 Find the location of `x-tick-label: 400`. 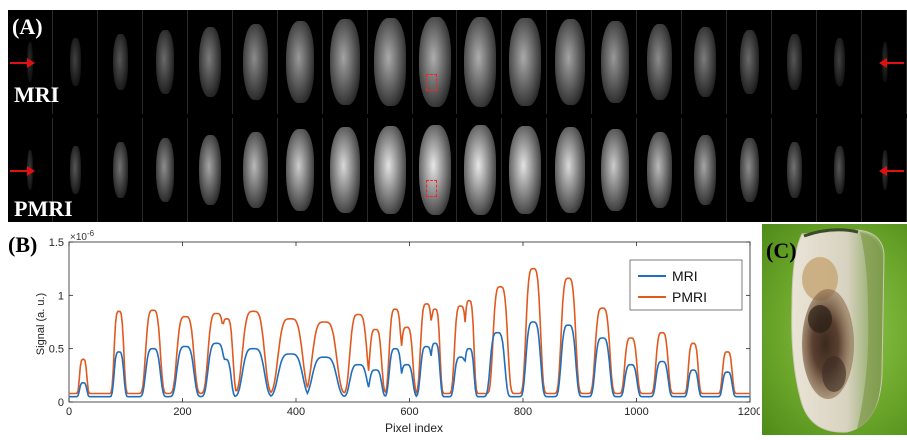

x-tick-label: 400 is located at coordinates (296, 412).